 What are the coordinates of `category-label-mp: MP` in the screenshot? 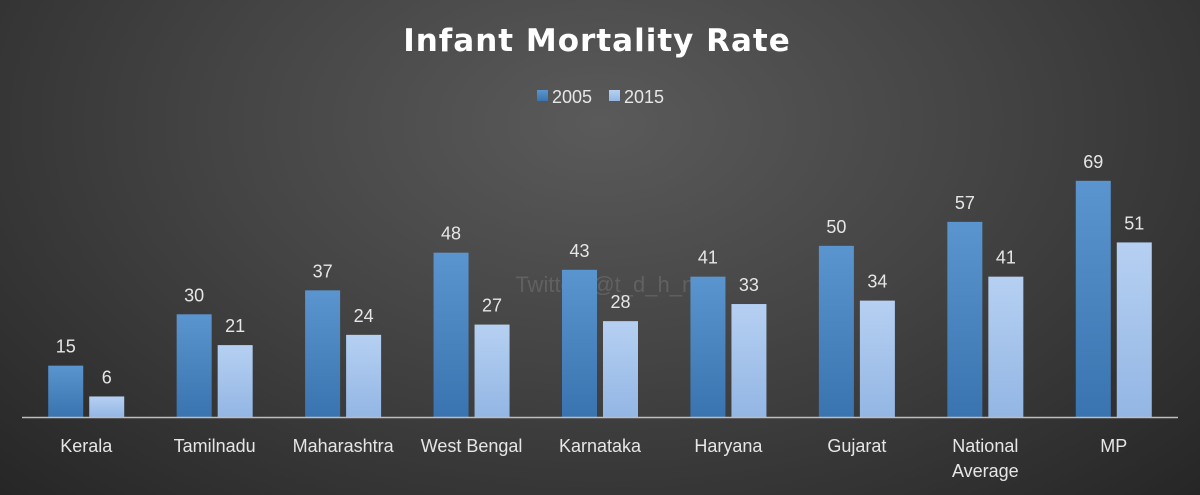 It's located at (1113, 446).